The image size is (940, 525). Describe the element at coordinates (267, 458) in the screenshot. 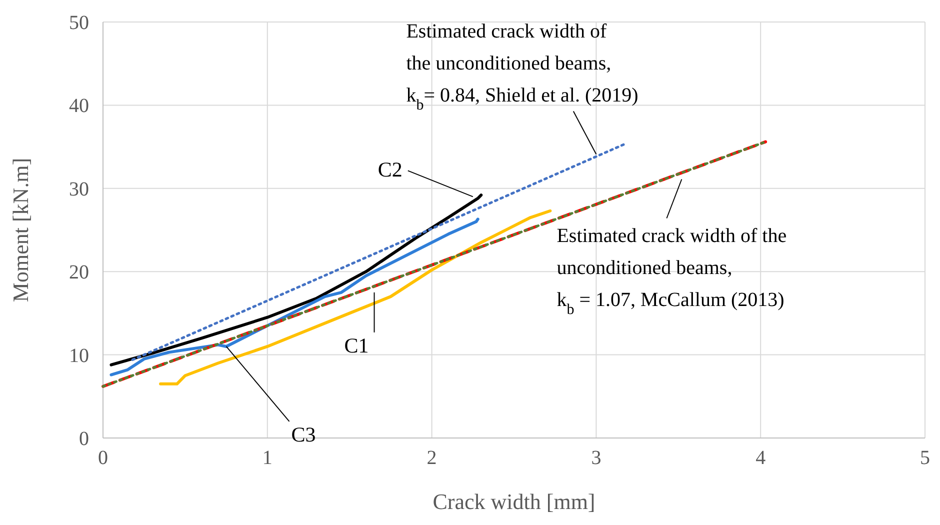

I see `x-tick-label: 1` at that location.